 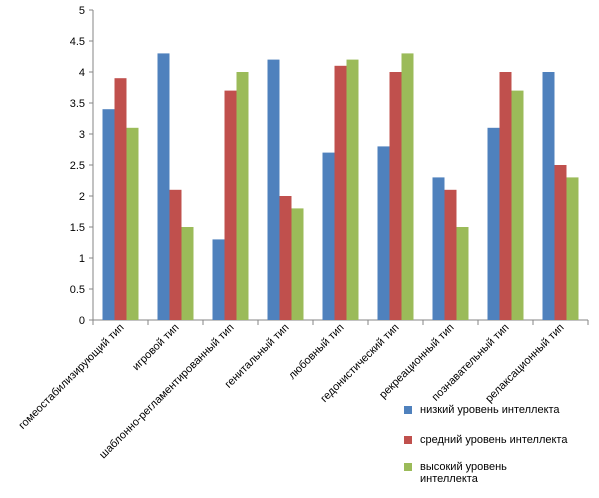 I want to click on legend-item-high: высокий уровень интеллекта, so click(x=472, y=473).